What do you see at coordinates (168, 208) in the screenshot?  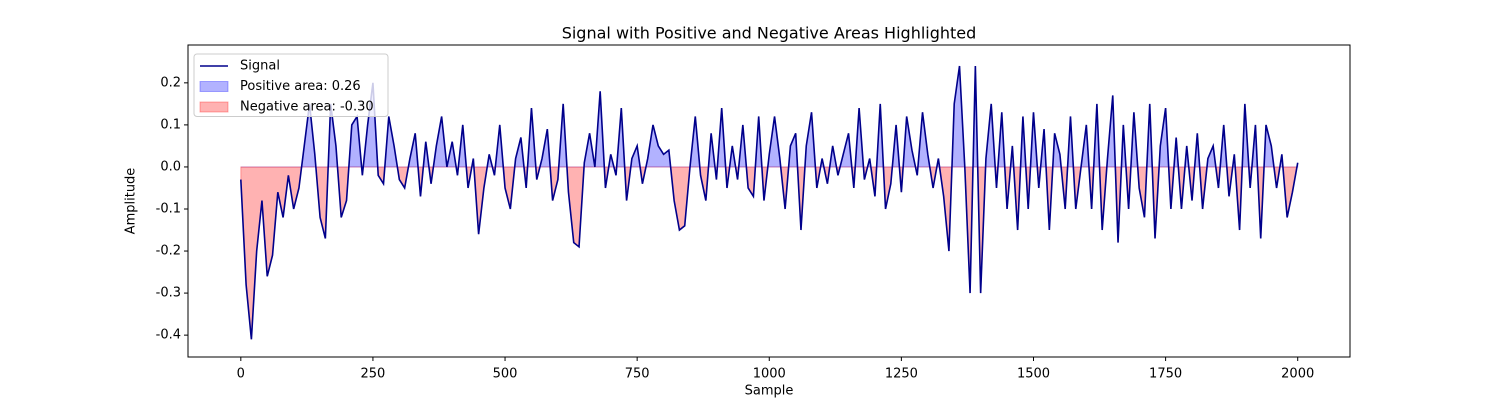 I see `y-tick-label: -0.1` at bounding box center [168, 208].